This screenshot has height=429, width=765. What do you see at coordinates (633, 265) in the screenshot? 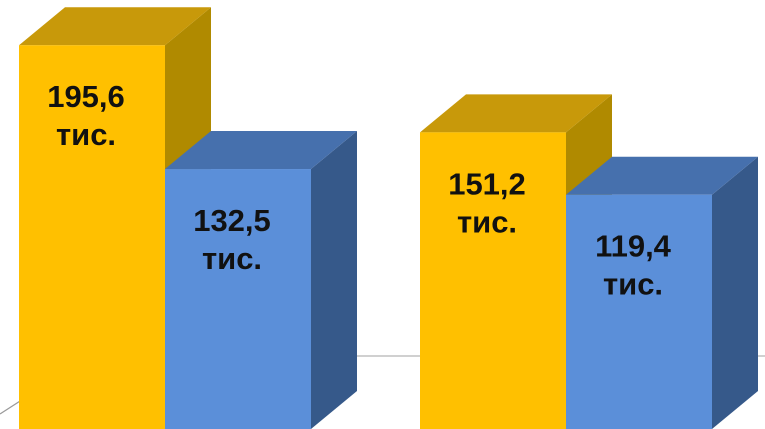
I see `data-label: 119,4 тис.` at bounding box center [633, 265].